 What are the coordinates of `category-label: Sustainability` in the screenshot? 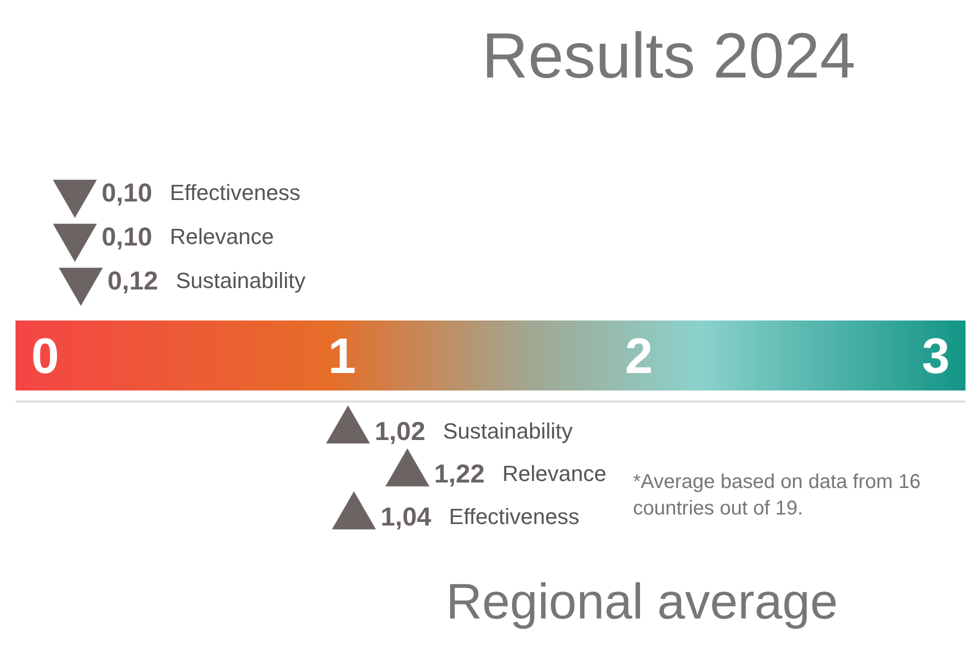 It's located at (508, 431).